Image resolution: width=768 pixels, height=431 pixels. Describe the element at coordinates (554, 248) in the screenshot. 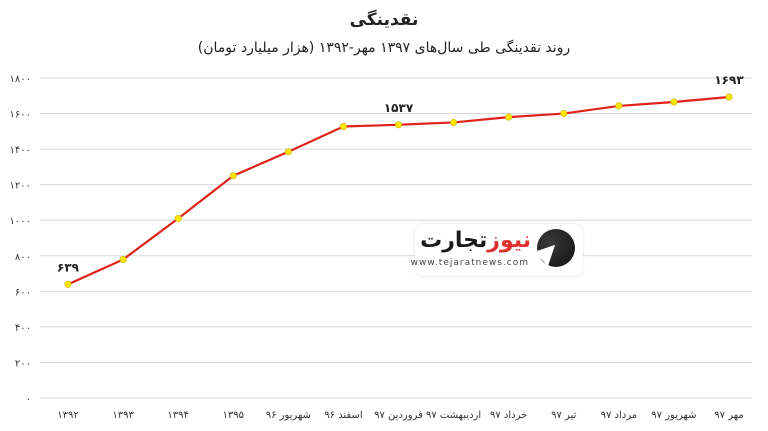

I see `logo-arrow-icon` at that location.